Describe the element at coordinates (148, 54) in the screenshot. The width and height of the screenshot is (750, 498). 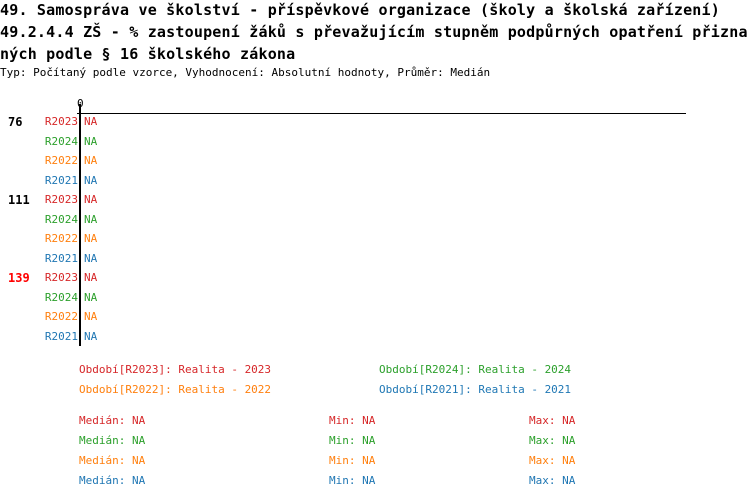
I see `page-title-line: ných podle § 16 školského zákona` at that location.